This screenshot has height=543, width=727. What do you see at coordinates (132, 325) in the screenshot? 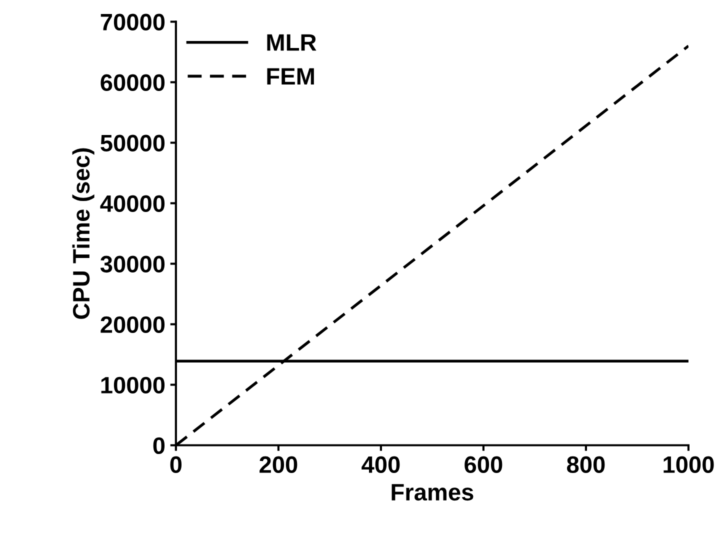
I see `y-tick-label: 20000` at bounding box center [132, 325].